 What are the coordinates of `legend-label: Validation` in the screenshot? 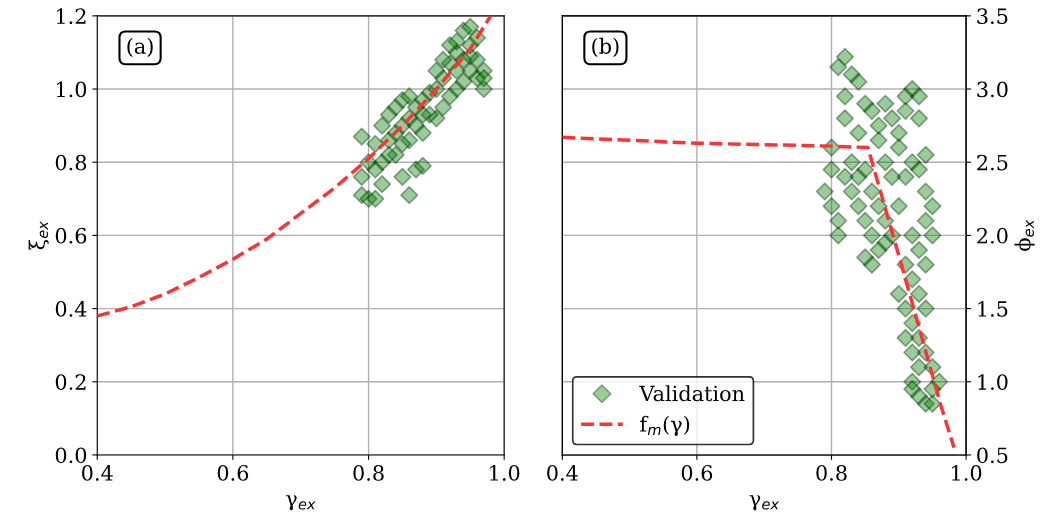 It's located at (692, 393).